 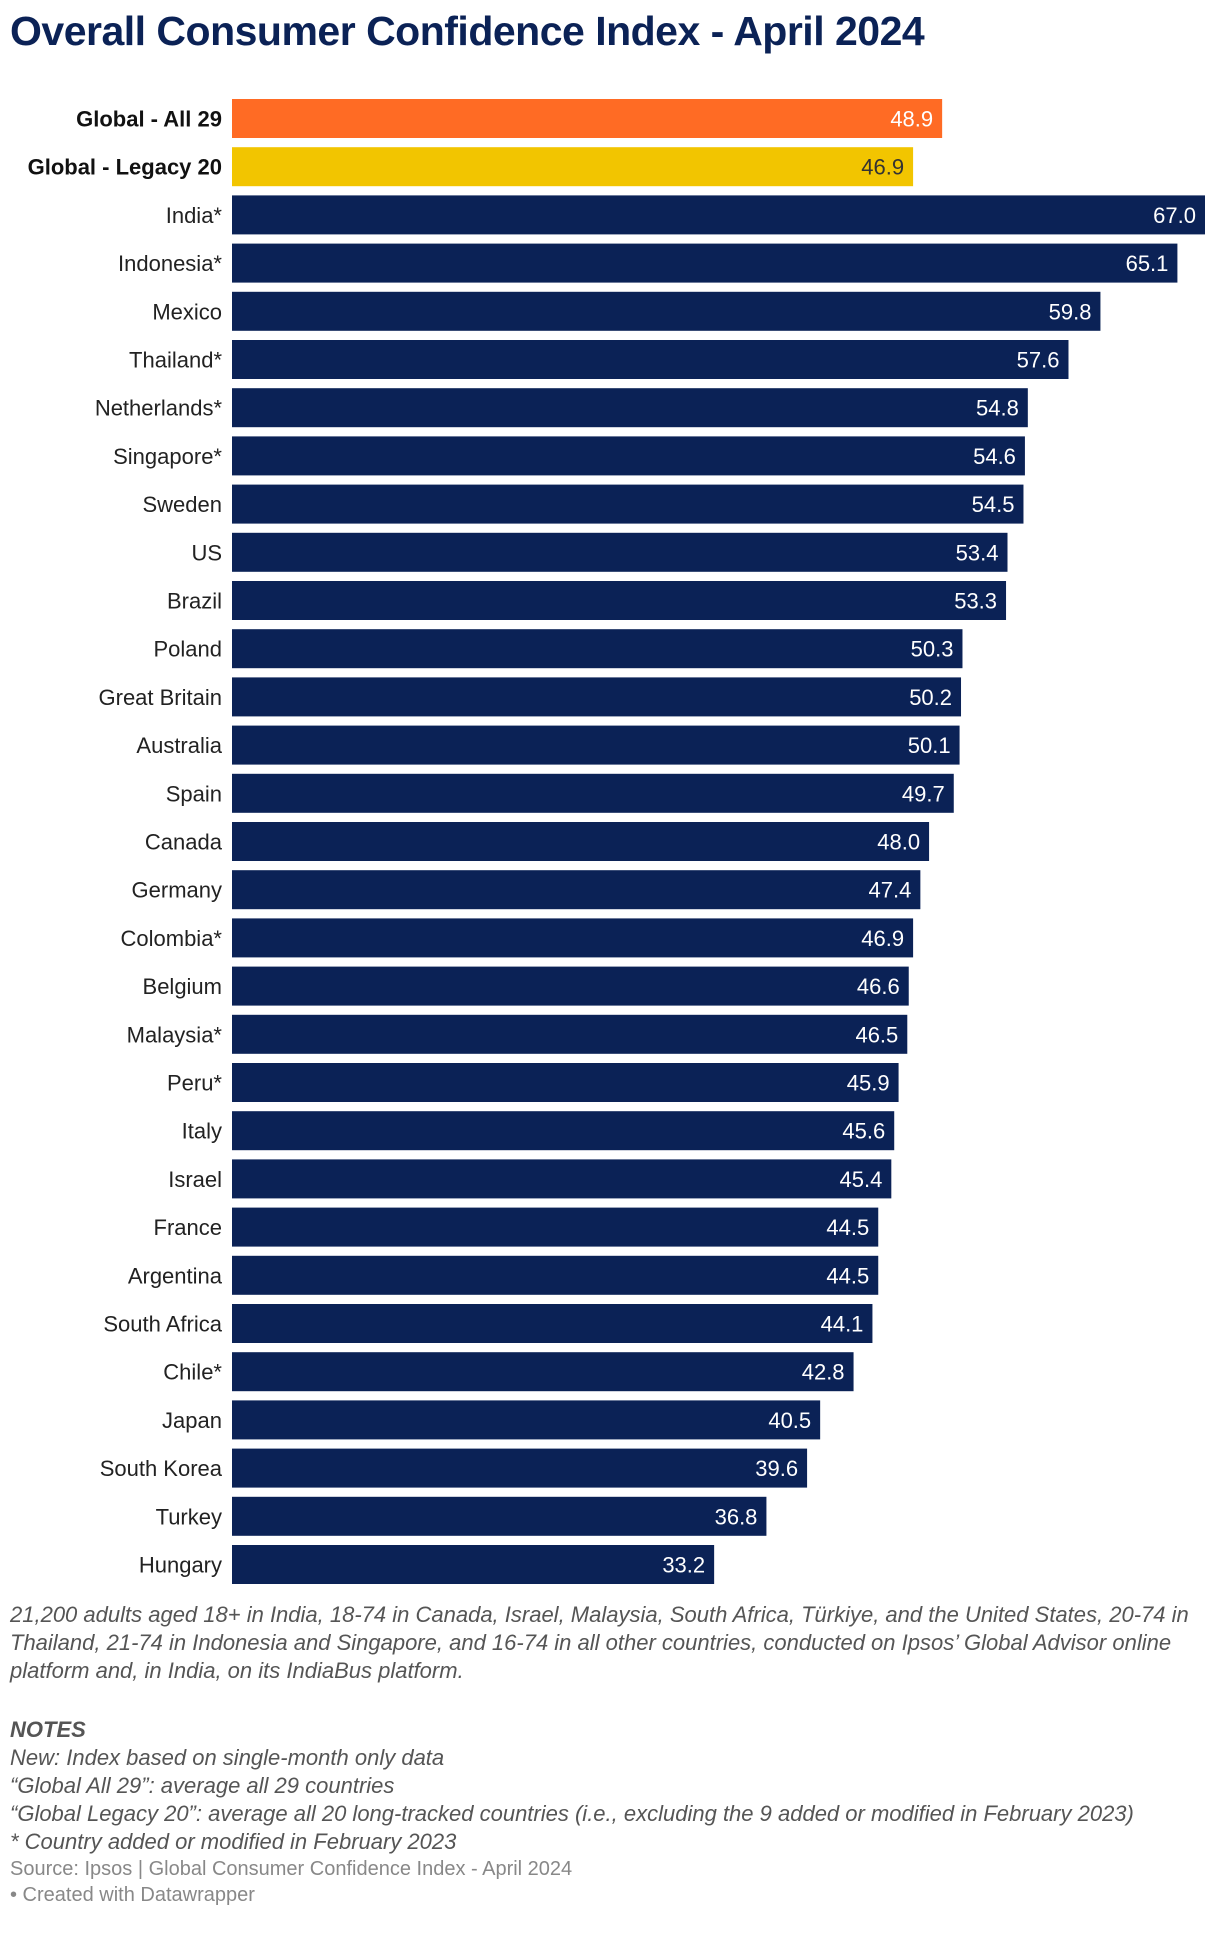 What do you see at coordinates (977, 552) in the screenshot?
I see `value-label: 53.4` at bounding box center [977, 552].